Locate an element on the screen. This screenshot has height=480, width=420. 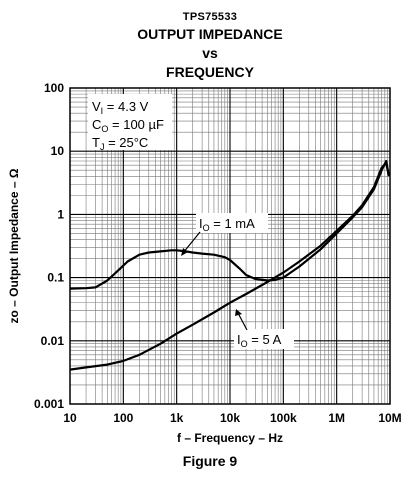
x-tick-label: 100 is located at coordinates (123, 418).